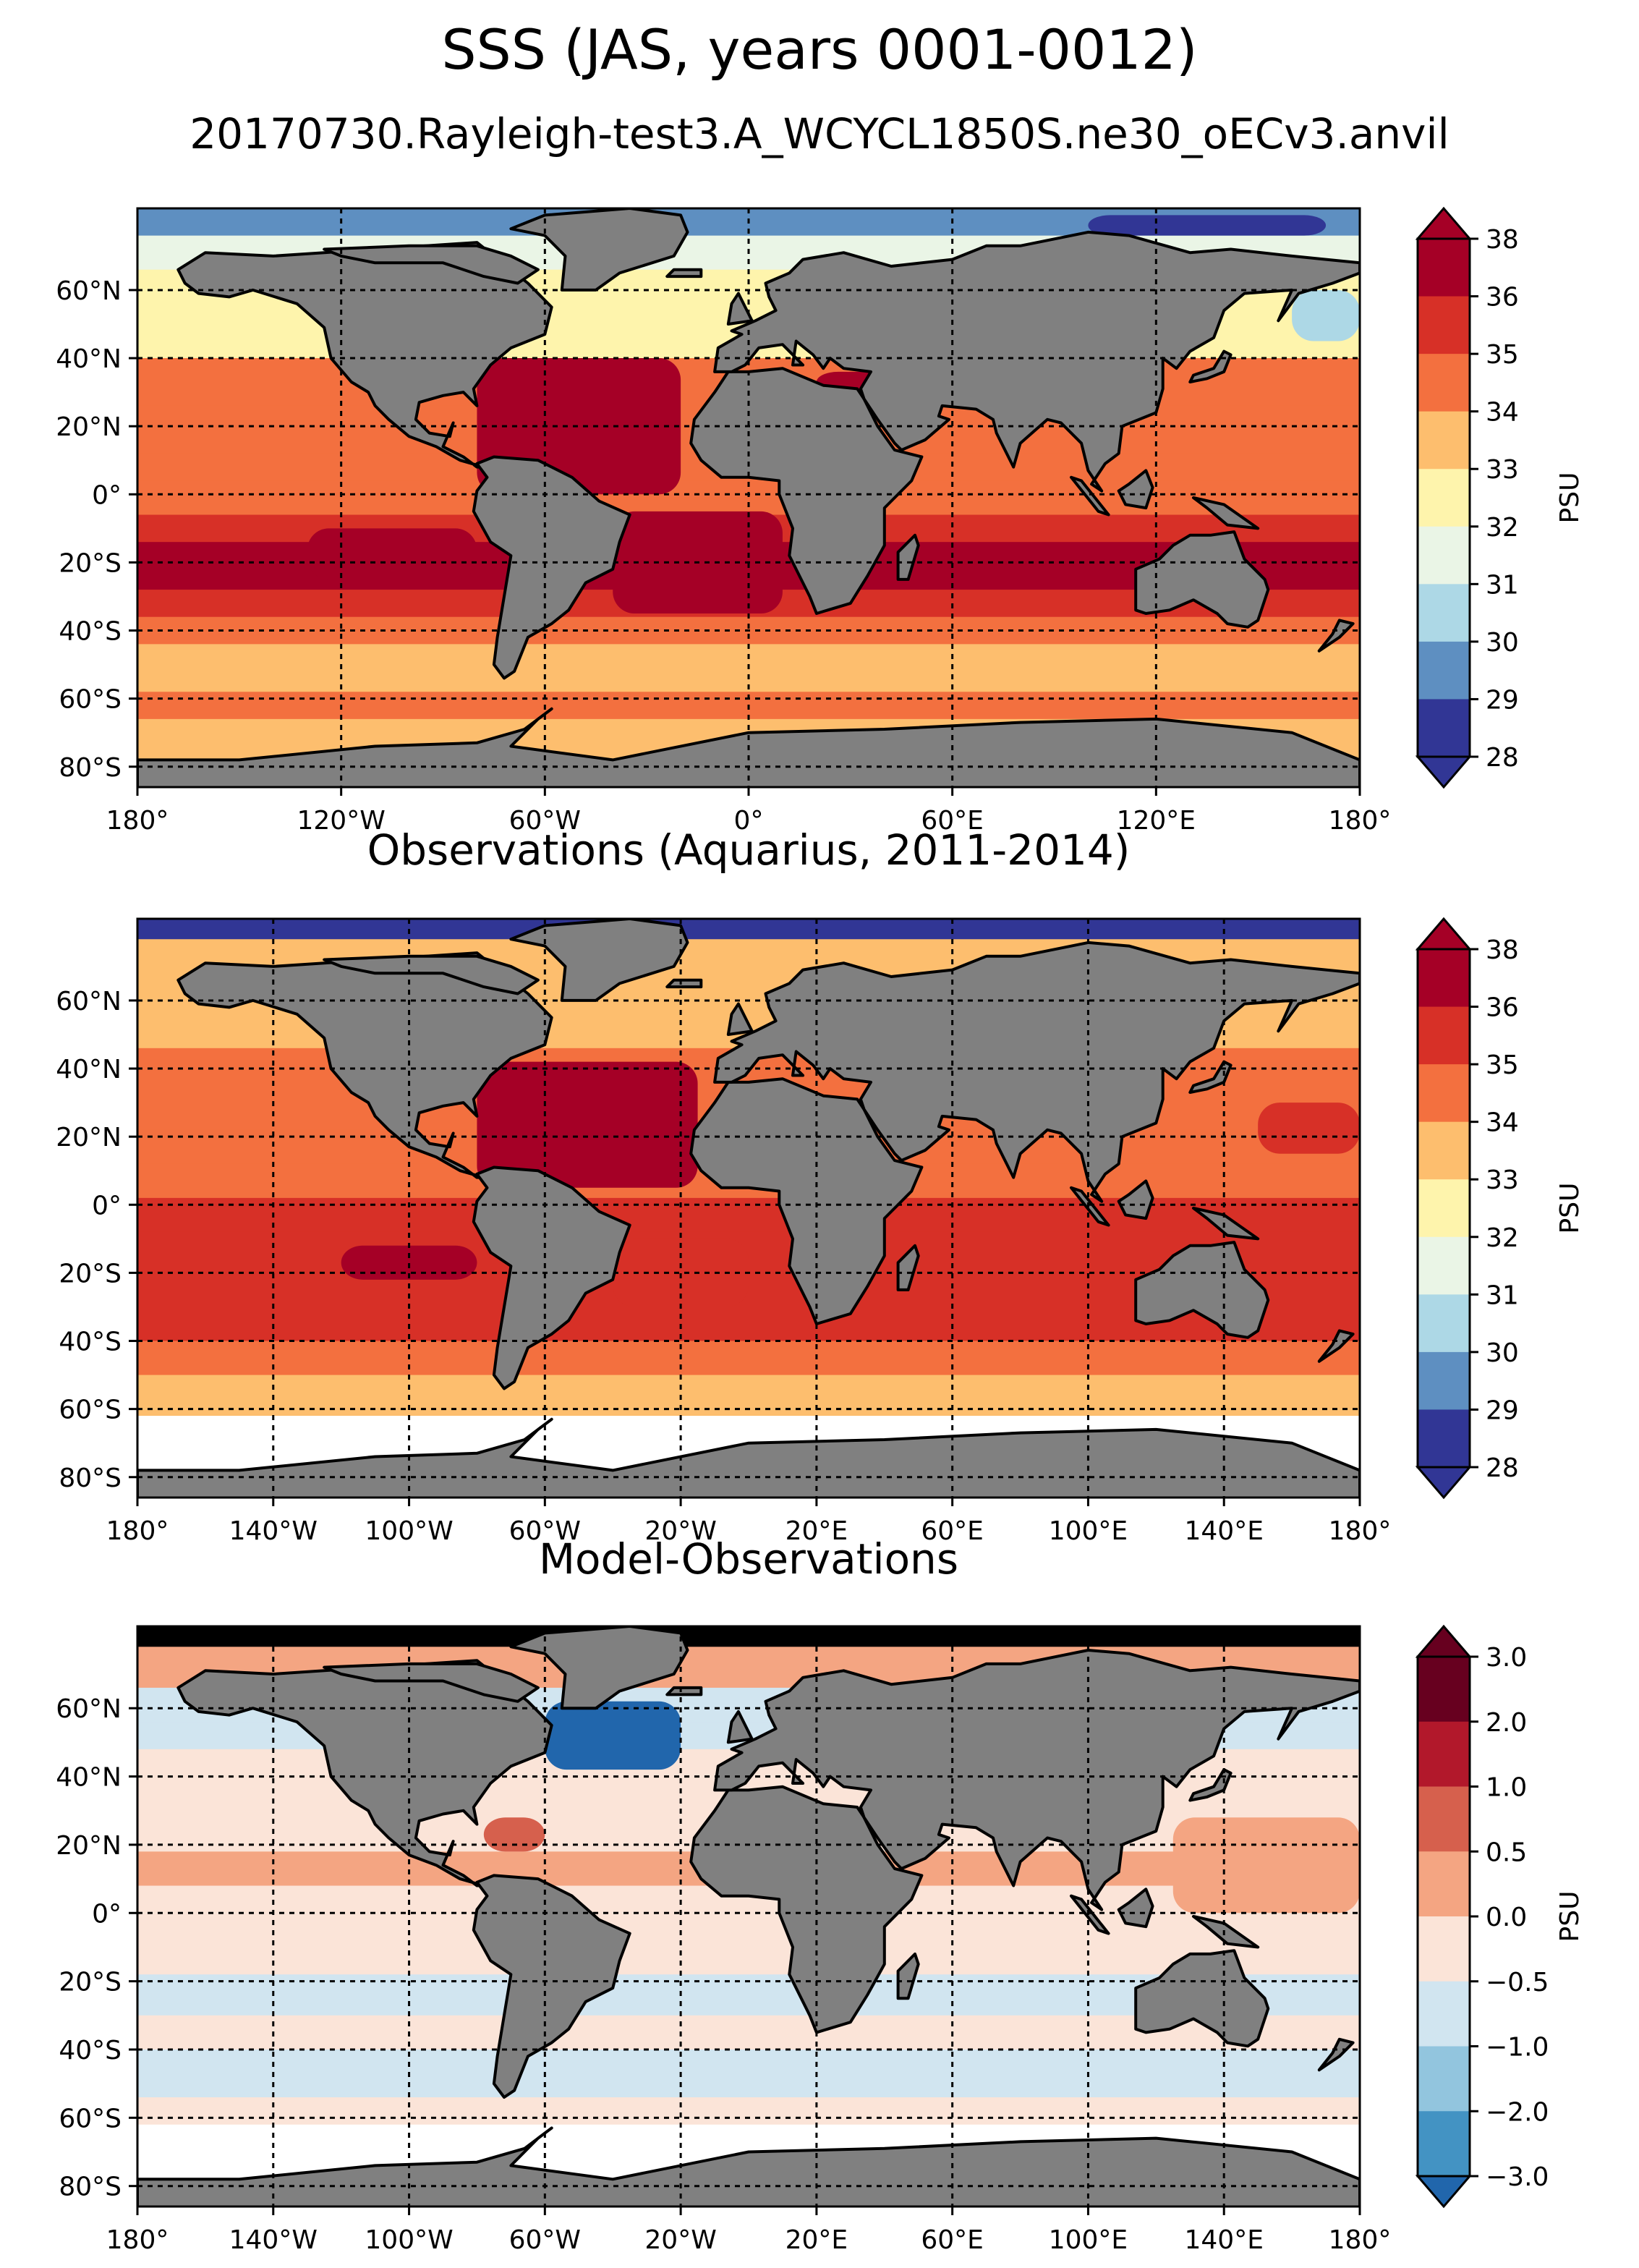 Image resolution: width=1639 pixels, height=2268 pixels. I want to click on panel-2-colorbar: 38 36 35 34 33 32 31 30 29 28 PSU, so click(1500, 1208).